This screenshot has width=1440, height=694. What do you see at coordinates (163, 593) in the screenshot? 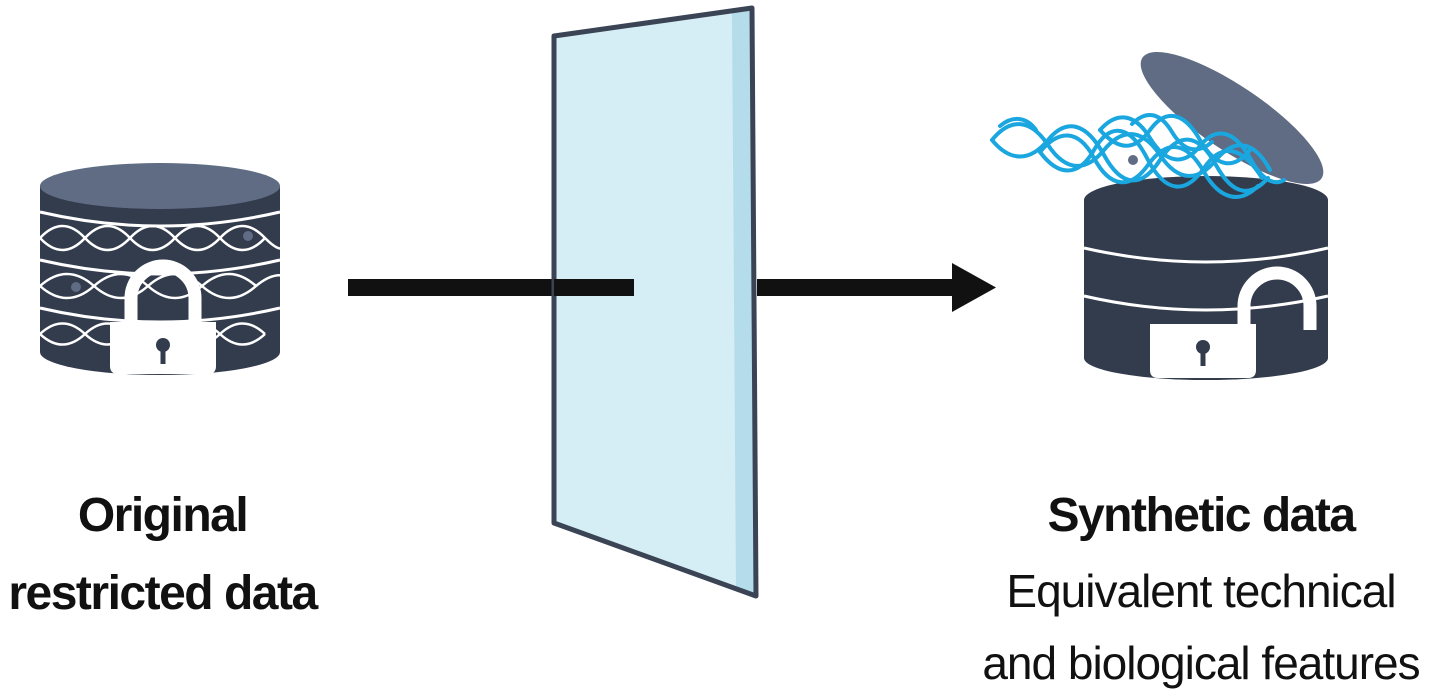
I see `original-data-title-line2: restricted data` at bounding box center [163, 593].